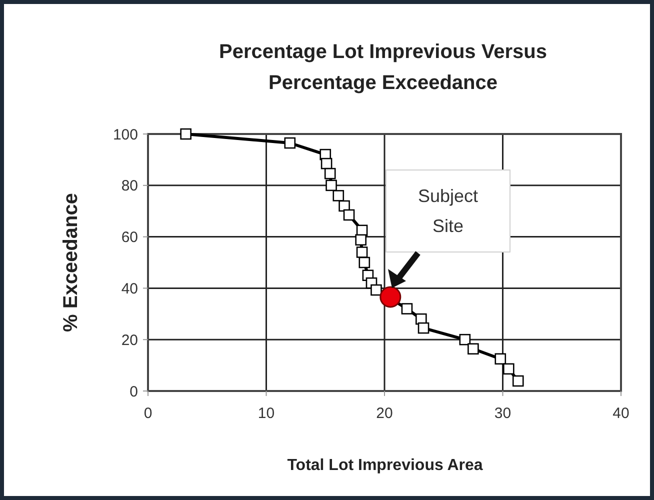 This screenshot has height=500, width=654. I want to click on x-axis-title: Total Lot Imprevious Area, so click(385, 465).